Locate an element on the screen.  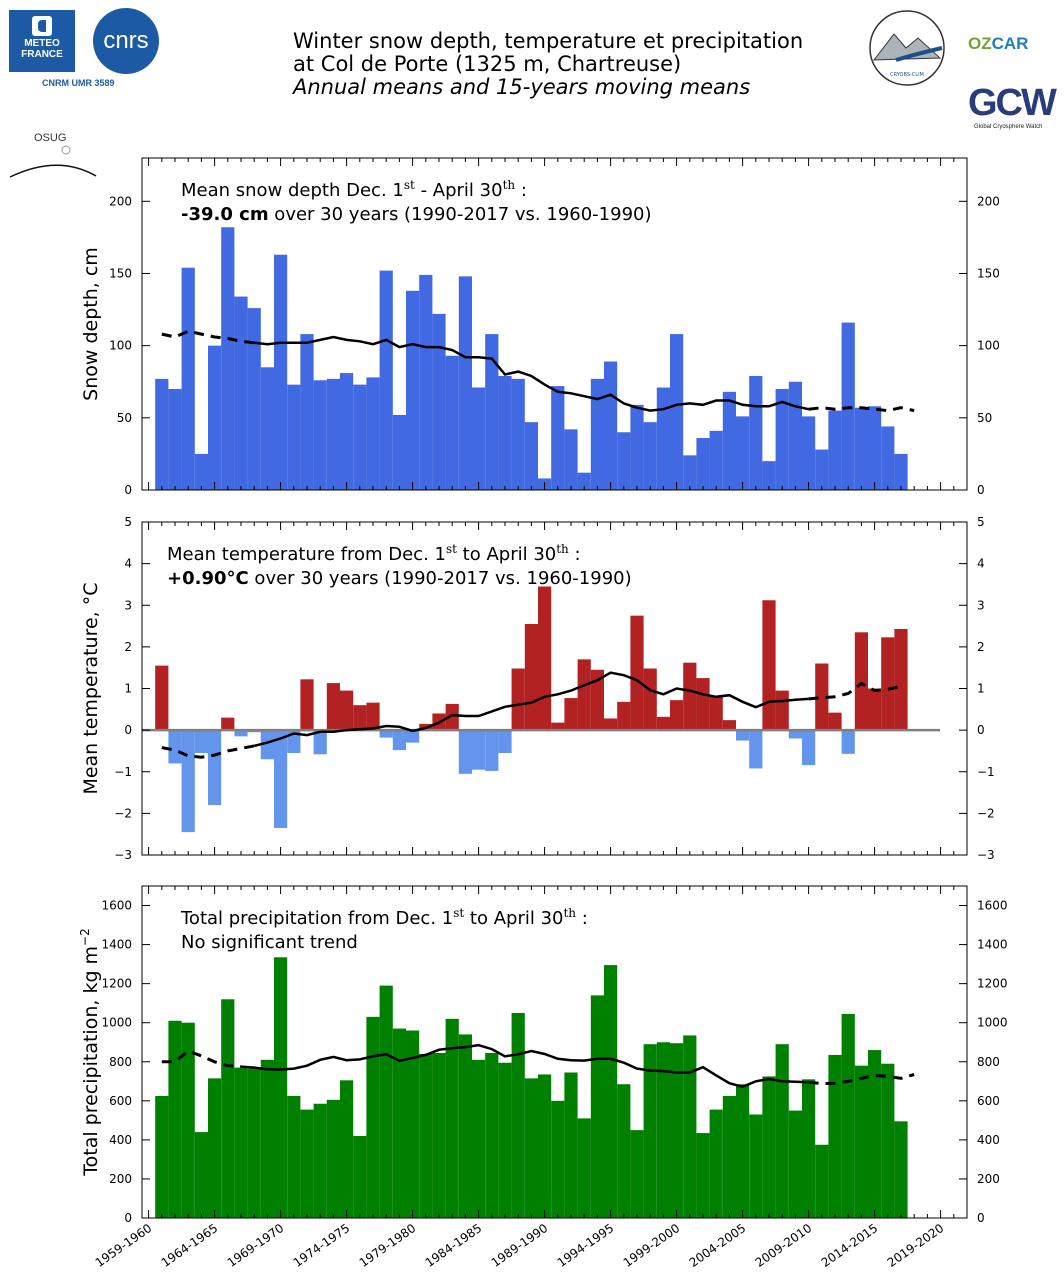
temp-ytick-label-left: 4 is located at coordinates (128, 564).